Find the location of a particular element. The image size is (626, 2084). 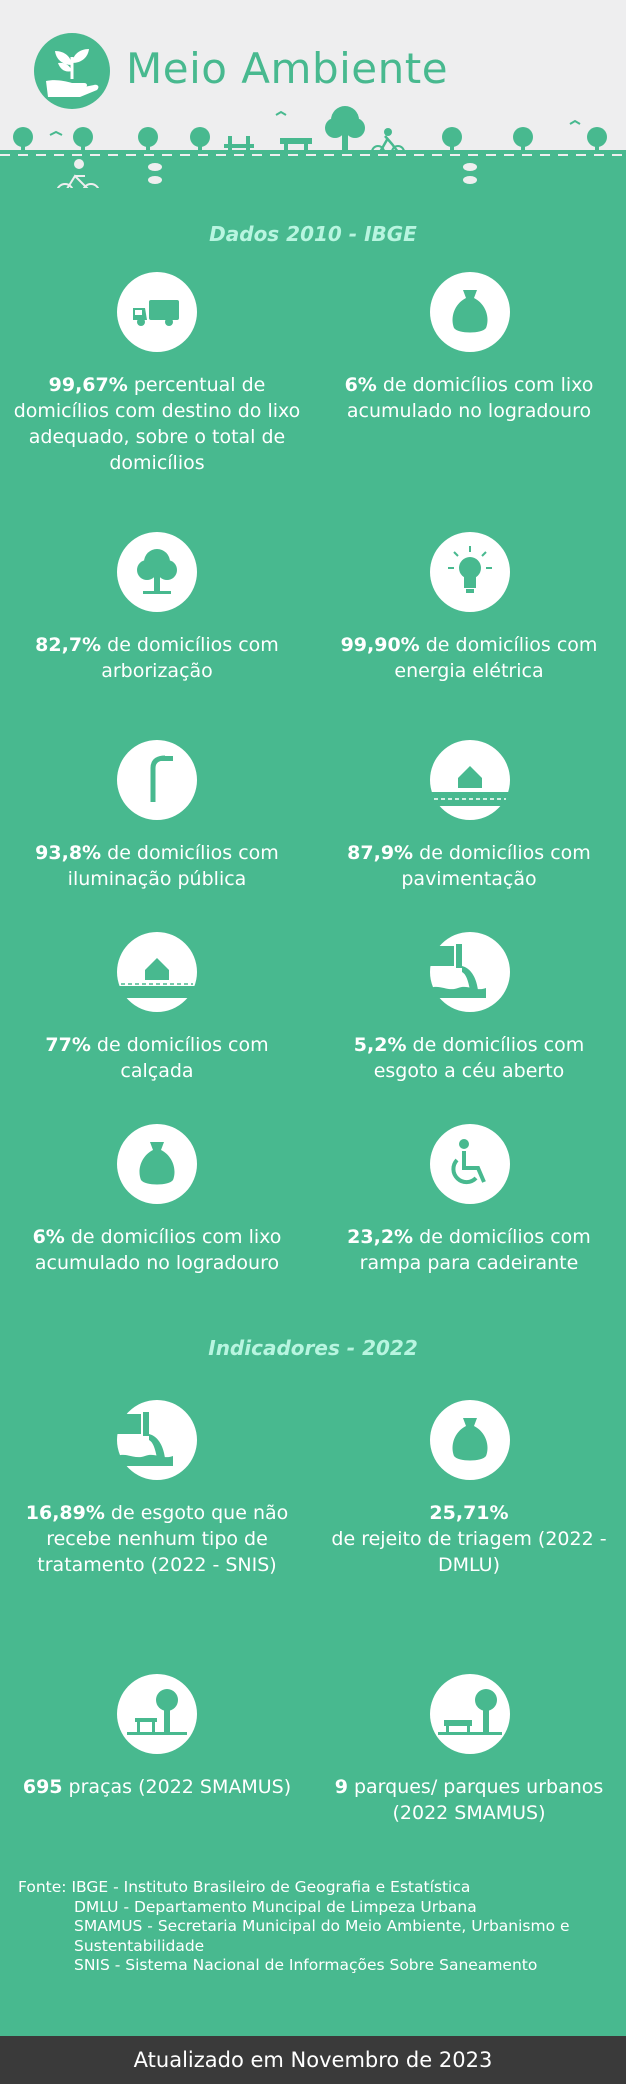

stat-value: 5,2% is located at coordinates (380, 1045).